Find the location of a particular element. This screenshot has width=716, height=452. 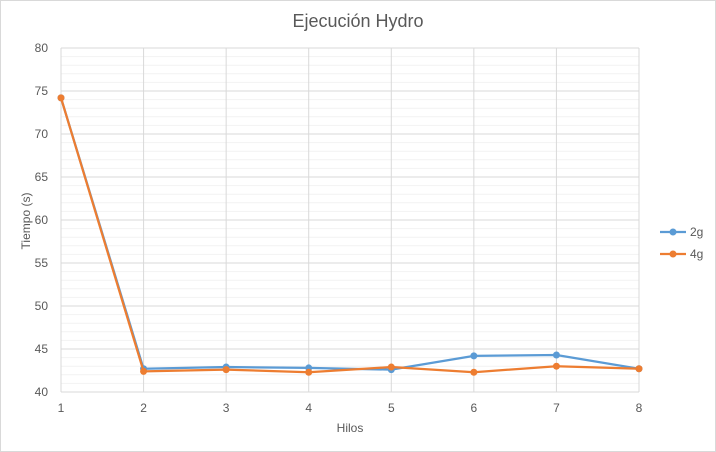

y-tick-label: 75 is located at coordinates (42, 91).